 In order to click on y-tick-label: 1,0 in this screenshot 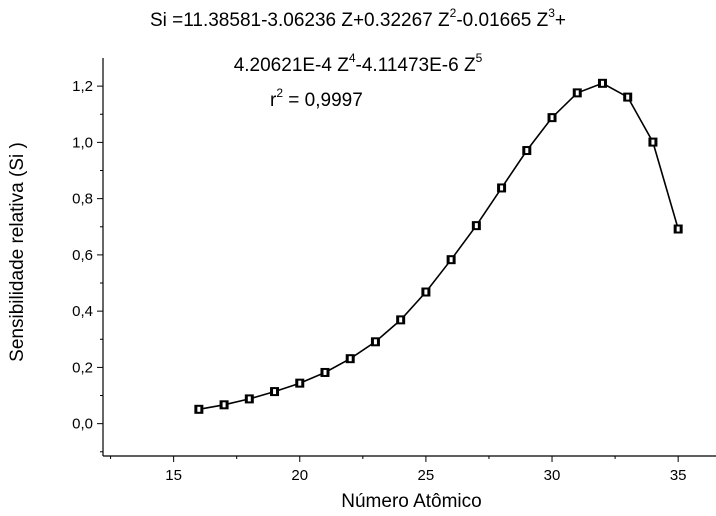, I will do `click(82, 142)`.